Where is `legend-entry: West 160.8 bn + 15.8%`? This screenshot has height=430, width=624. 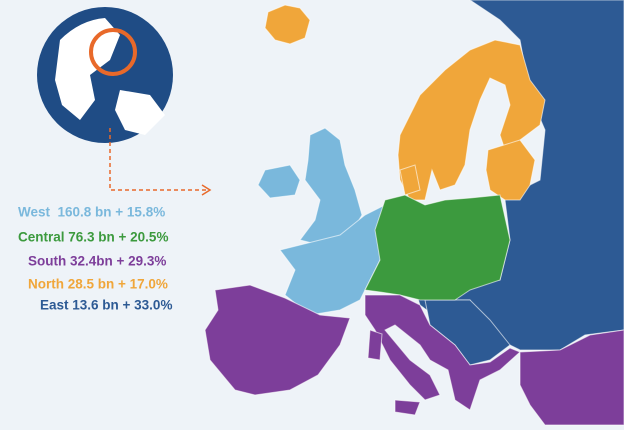 legend-entry: West 160.8 bn + 15.8% is located at coordinates (91, 212).